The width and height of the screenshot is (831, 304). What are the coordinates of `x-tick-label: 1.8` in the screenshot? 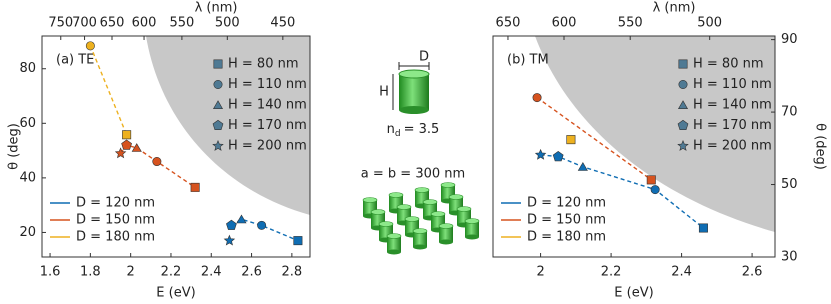 It's located at (90, 272).